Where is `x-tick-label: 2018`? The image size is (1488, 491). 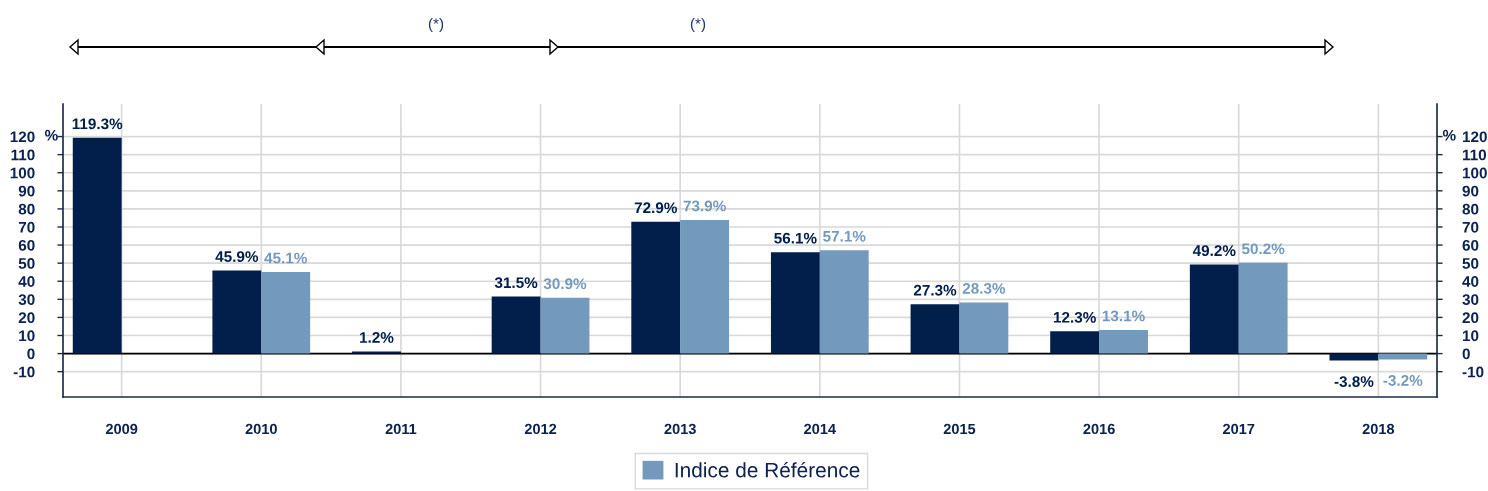
x-tick-label: 2018 is located at coordinates (1378, 429).